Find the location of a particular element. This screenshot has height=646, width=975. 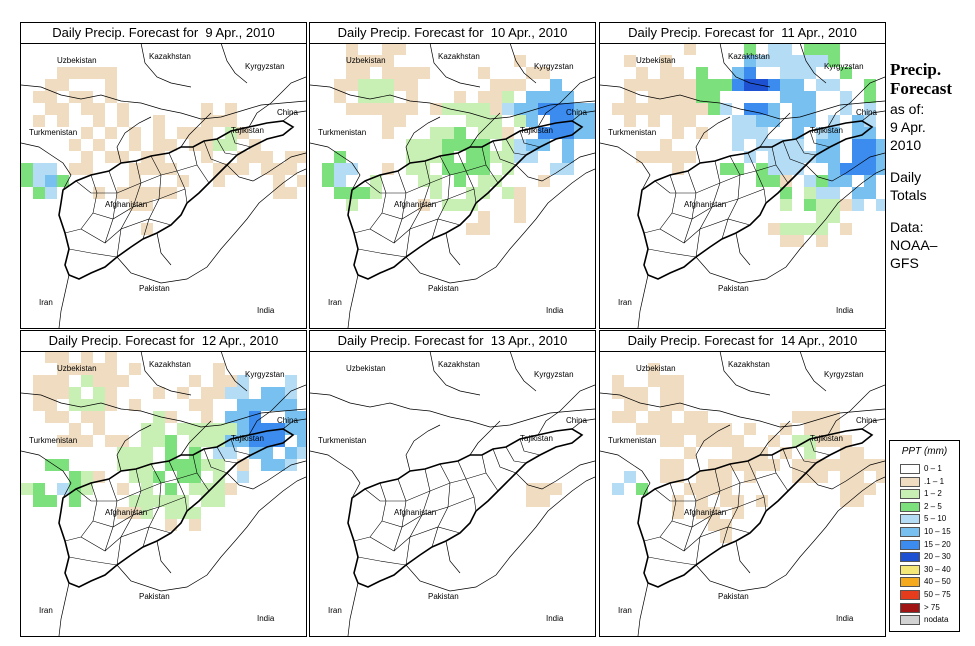

legend-label: 40 – 50 is located at coordinates (937, 582).